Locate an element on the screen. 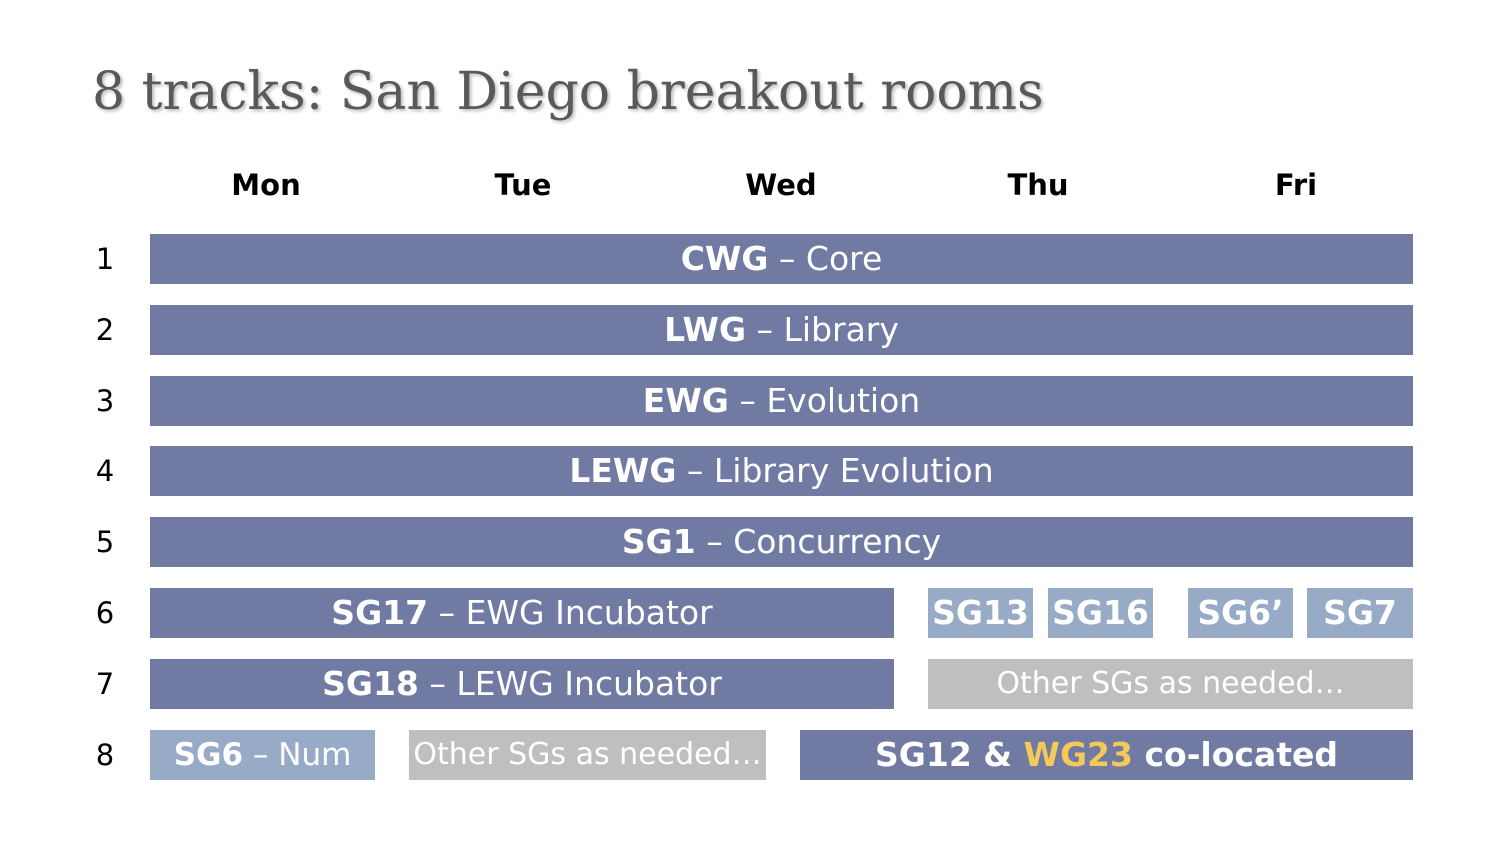 This screenshot has height=843, width=1500. session-block: SG18 – LEWG Incubator is located at coordinates (522, 684).